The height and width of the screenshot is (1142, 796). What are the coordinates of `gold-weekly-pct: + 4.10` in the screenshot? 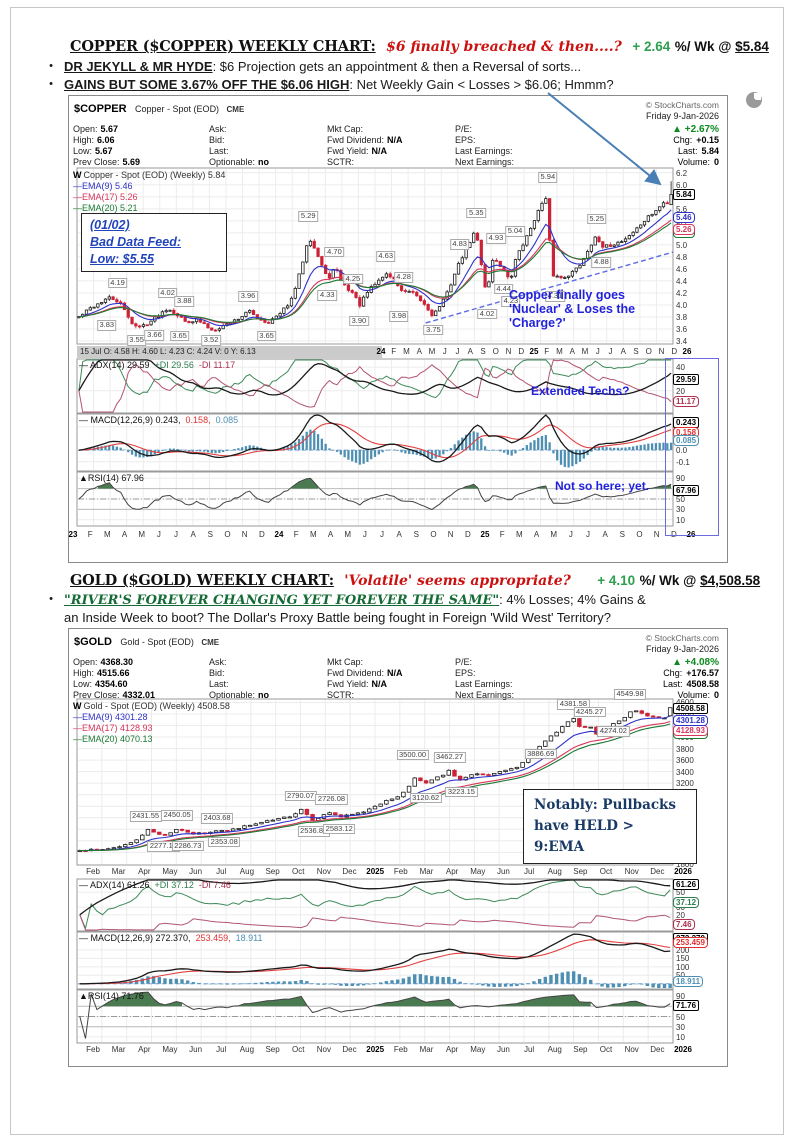 It's located at (616, 580).